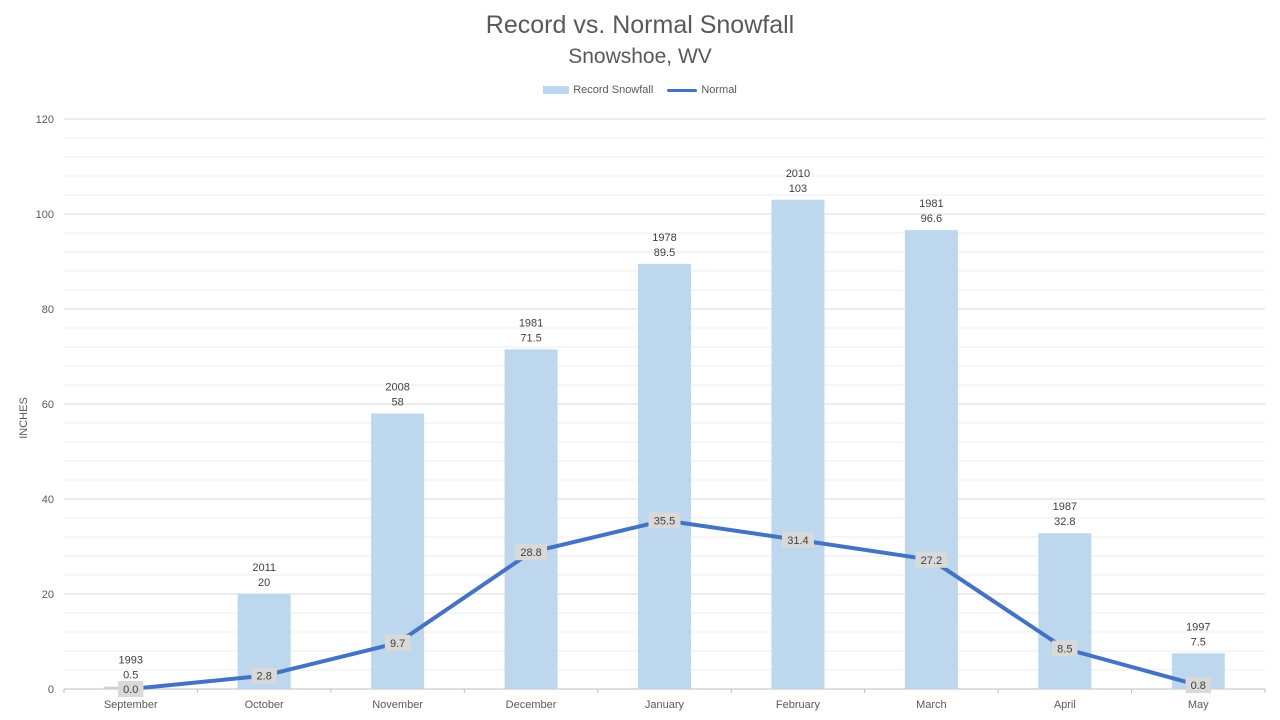 The image size is (1280, 720). I want to click on x-tick-label: March, so click(931, 705).